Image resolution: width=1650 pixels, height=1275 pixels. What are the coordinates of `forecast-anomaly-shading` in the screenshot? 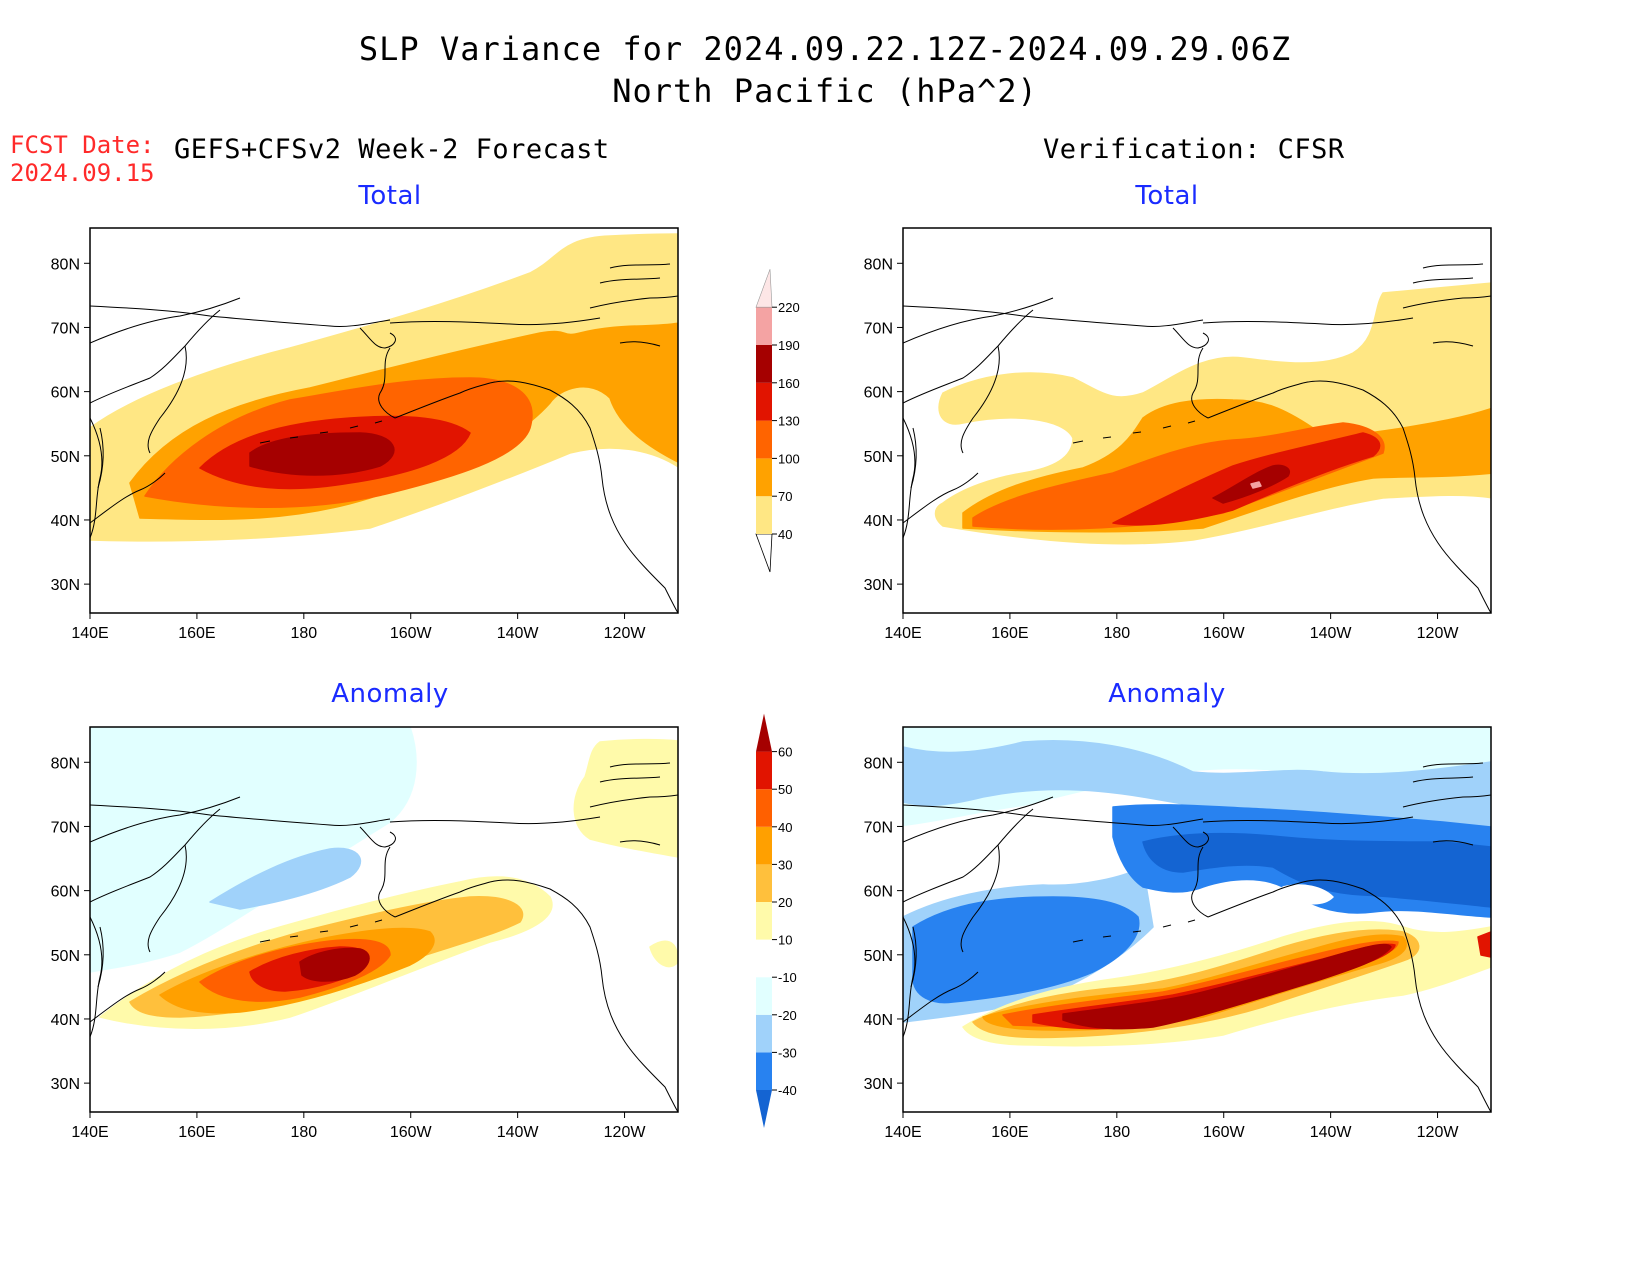 It's located at (384, 878).